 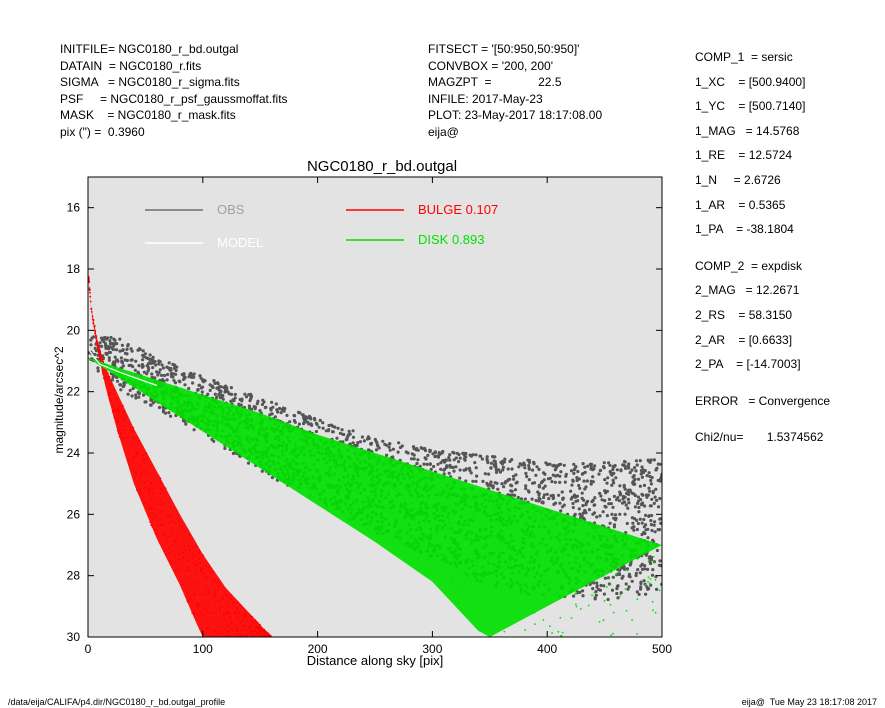 What do you see at coordinates (375, 660) in the screenshot?
I see `x-axis-label: Distance along sky [pix]` at bounding box center [375, 660].